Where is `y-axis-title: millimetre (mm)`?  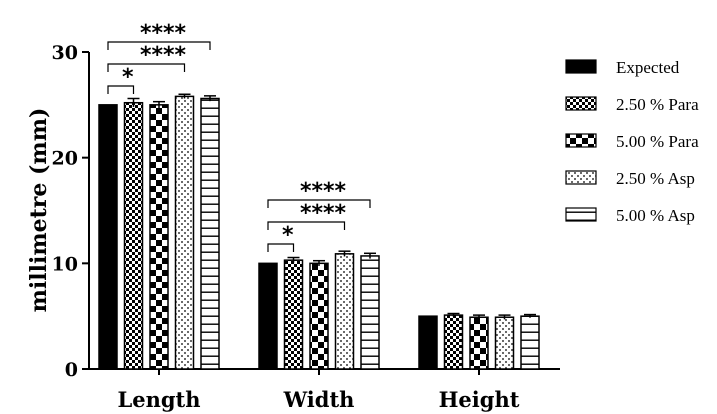
y-axis-title: millimetre (mm) is located at coordinates (39, 210).